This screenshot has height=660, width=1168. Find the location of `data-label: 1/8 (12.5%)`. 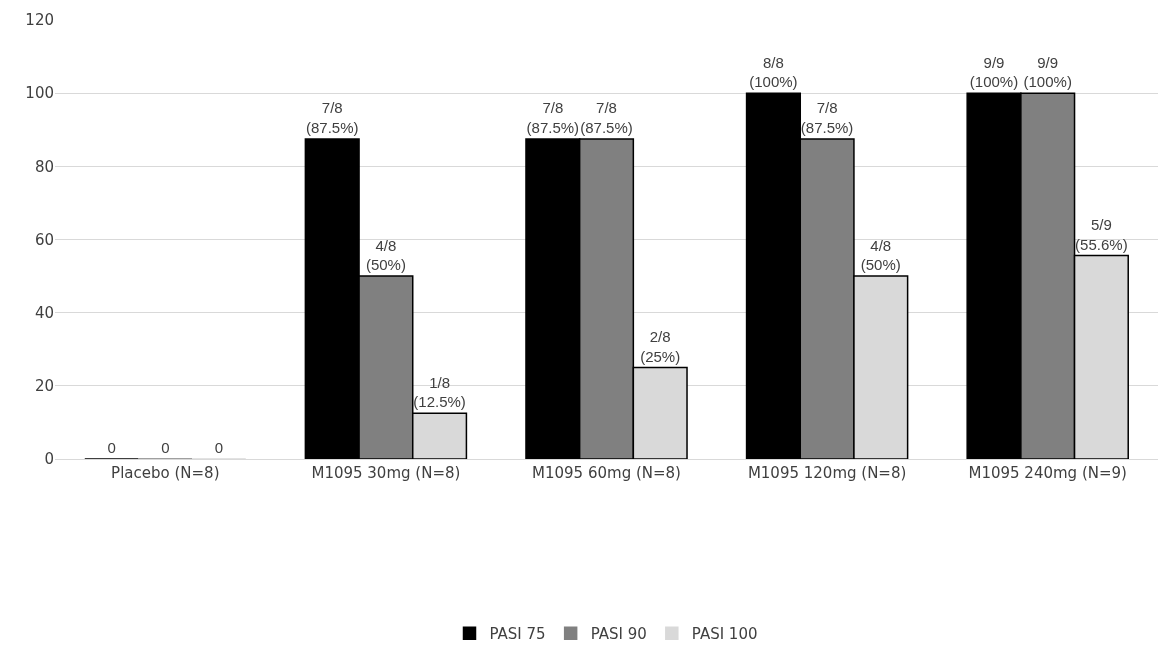

data-label: 1/8 (12.5%) is located at coordinates (439, 392).